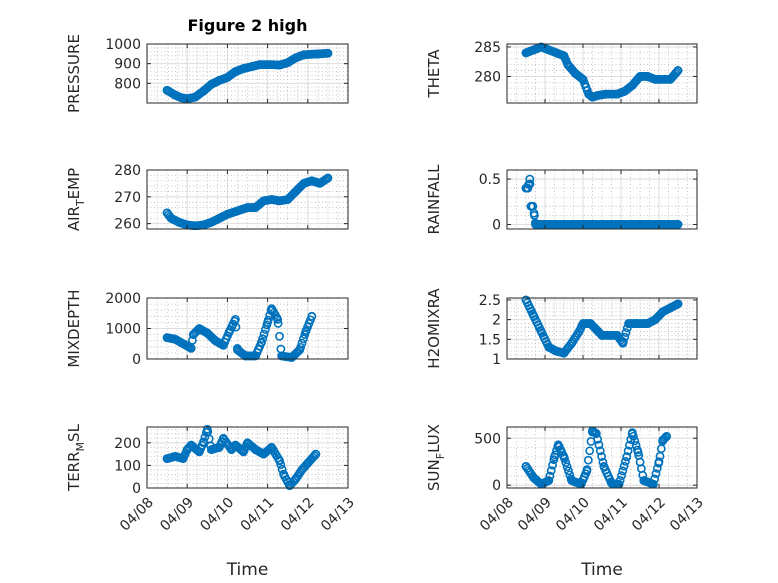  I want to click on y-tick-label: 100, so click(127, 466).